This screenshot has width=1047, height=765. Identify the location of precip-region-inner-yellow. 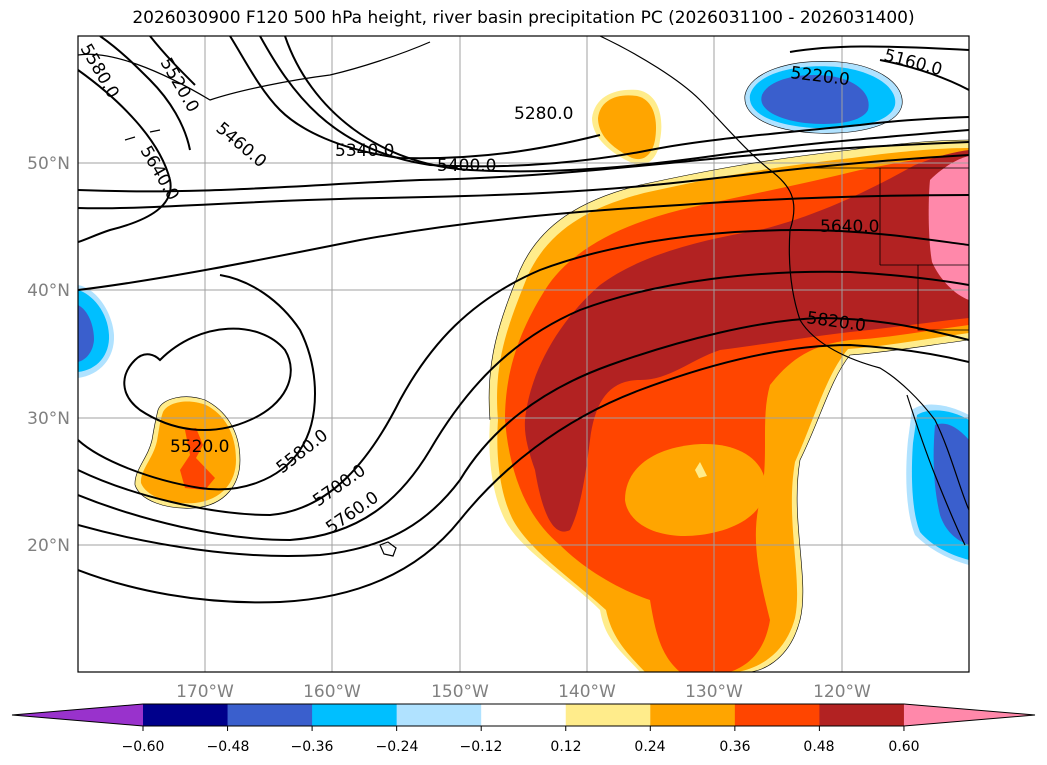
(701, 470).